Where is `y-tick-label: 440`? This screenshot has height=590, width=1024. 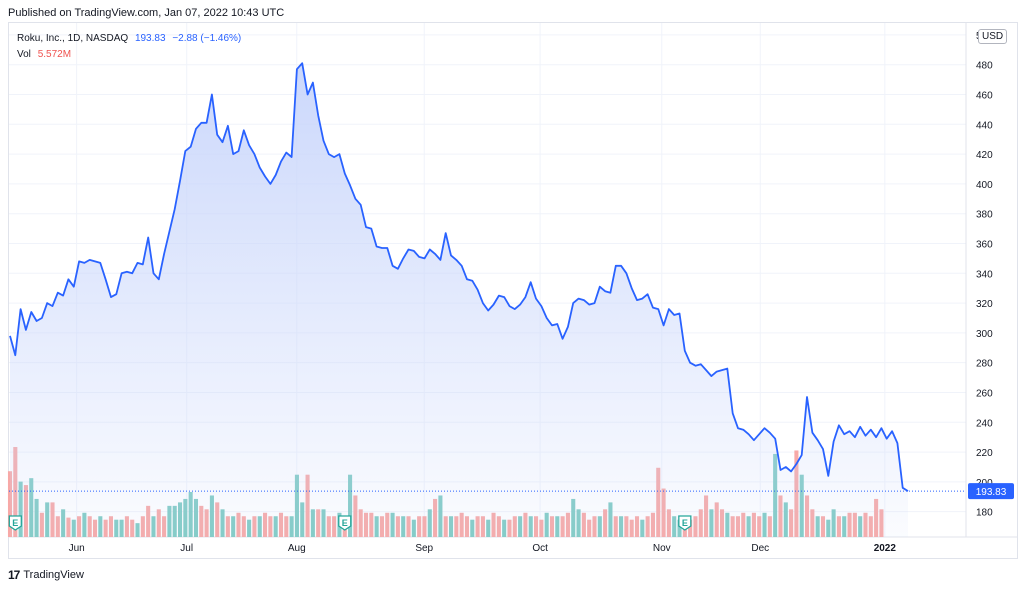 y-tick-label: 440 is located at coordinates (984, 125).